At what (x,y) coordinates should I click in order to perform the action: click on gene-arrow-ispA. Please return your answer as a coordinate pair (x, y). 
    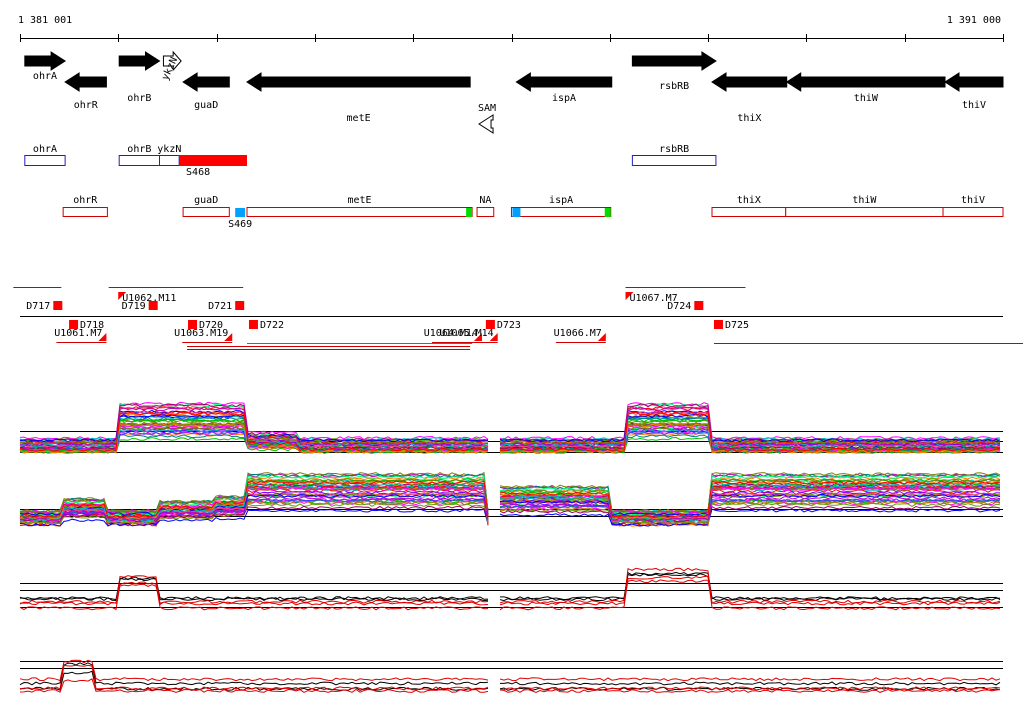
    Looking at the image, I should click on (564, 82).